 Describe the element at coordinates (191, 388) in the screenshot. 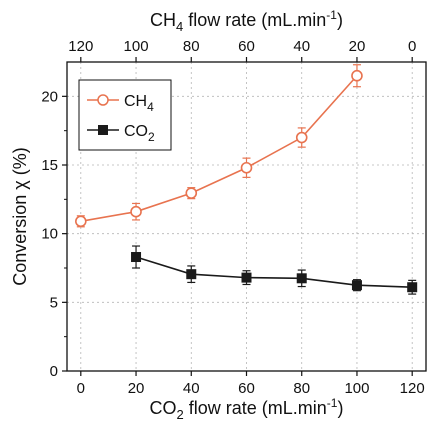

I see `x-tick-label: 40` at that location.